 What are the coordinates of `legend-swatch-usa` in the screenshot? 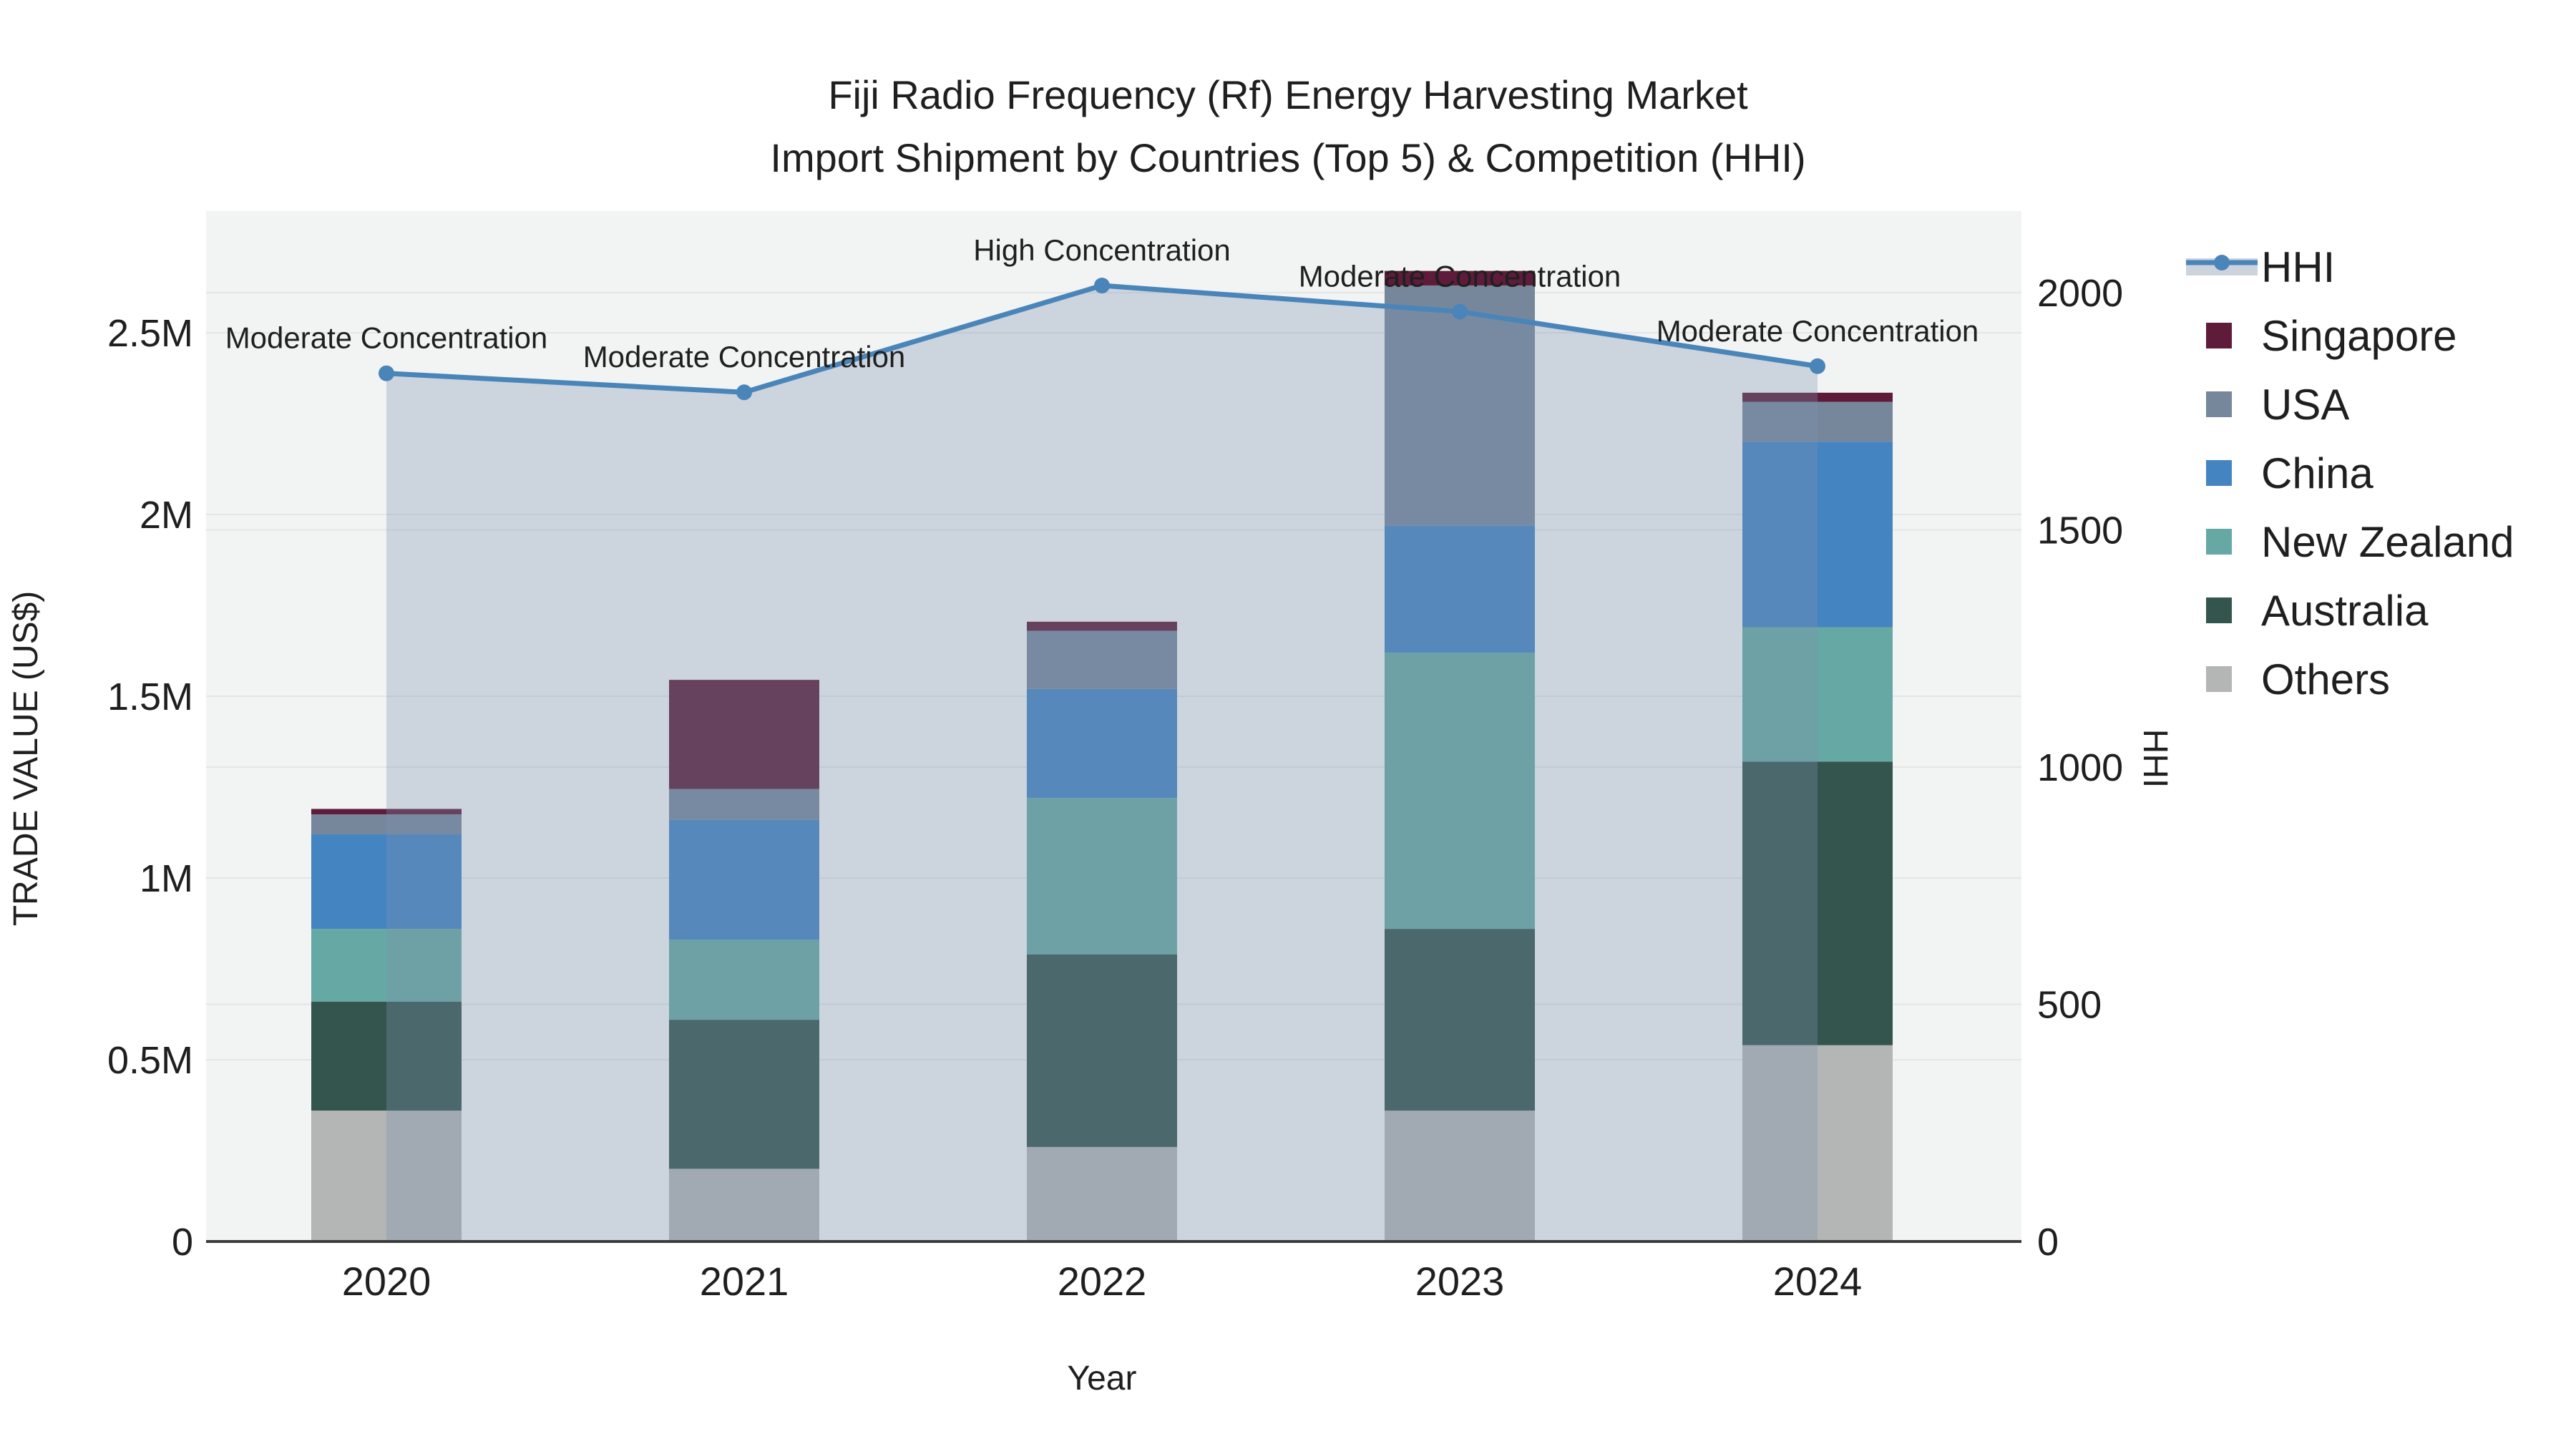 It's located at (2219, 404).